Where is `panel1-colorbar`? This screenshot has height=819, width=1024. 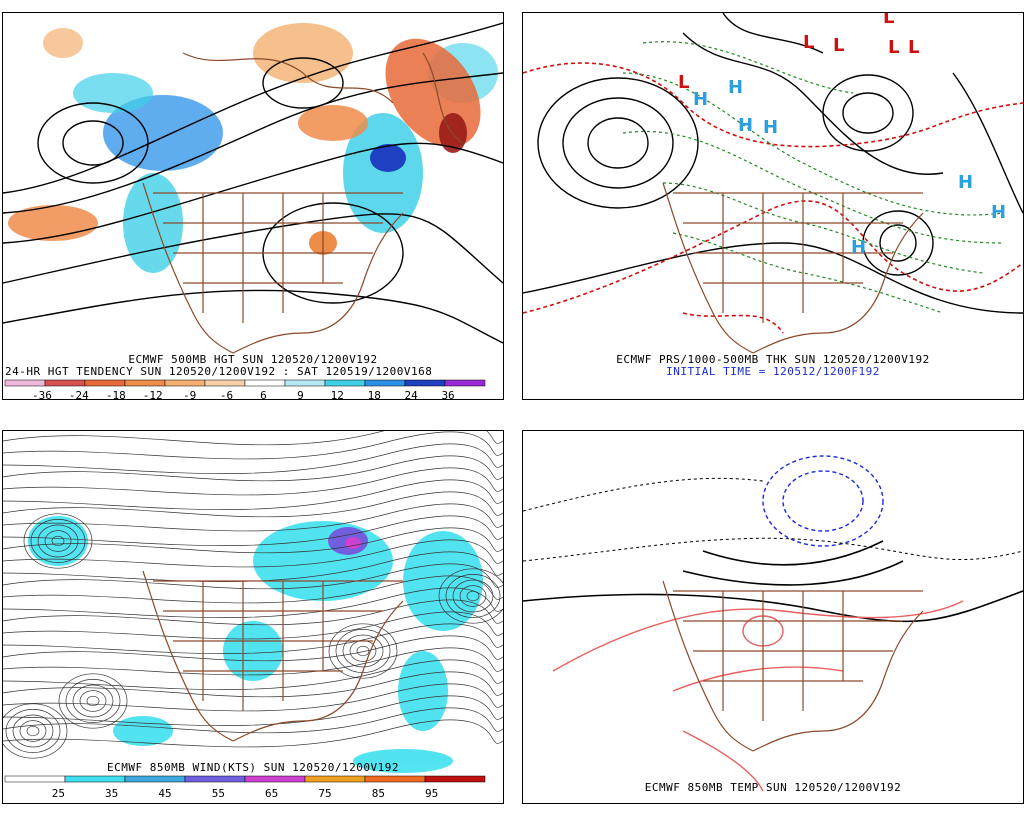 panel1-colorbar is located at coordinates (245, 383).